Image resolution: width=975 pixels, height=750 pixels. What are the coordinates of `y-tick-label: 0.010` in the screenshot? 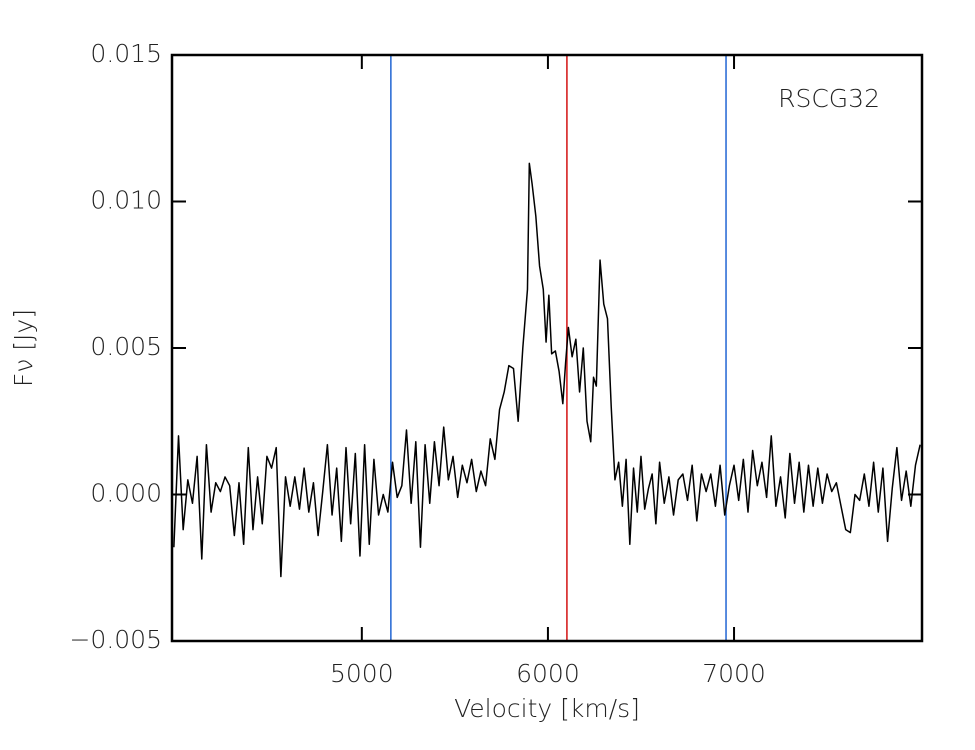 It's located at (126, 200).